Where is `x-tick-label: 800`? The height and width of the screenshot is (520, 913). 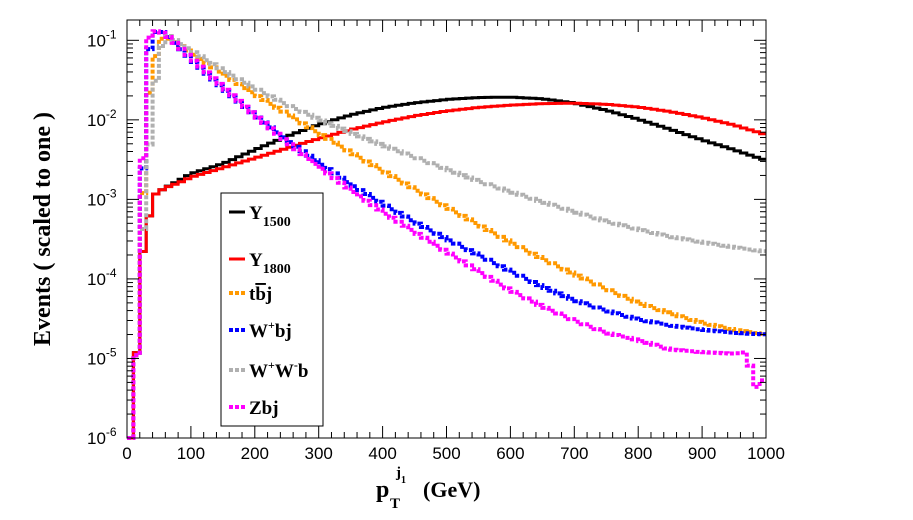
x-tick-label: 800 is located at coordinates (638, 453).